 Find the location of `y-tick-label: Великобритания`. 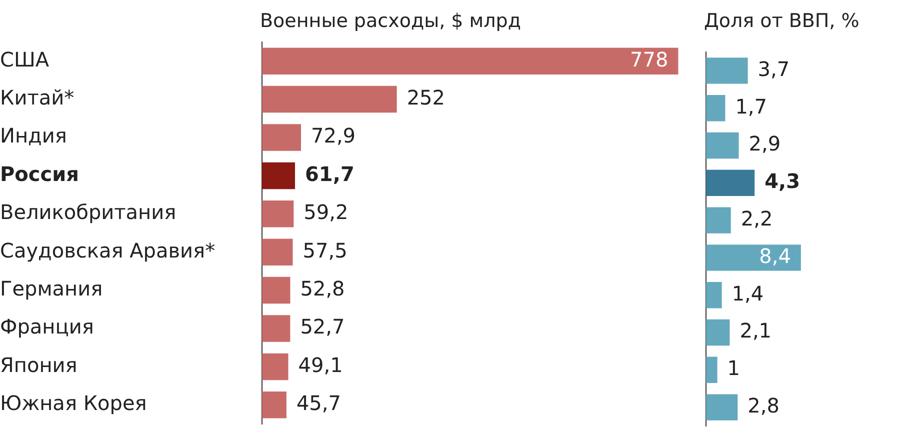

y-tick-label: Великобритания is located at coordinates (88, 212).